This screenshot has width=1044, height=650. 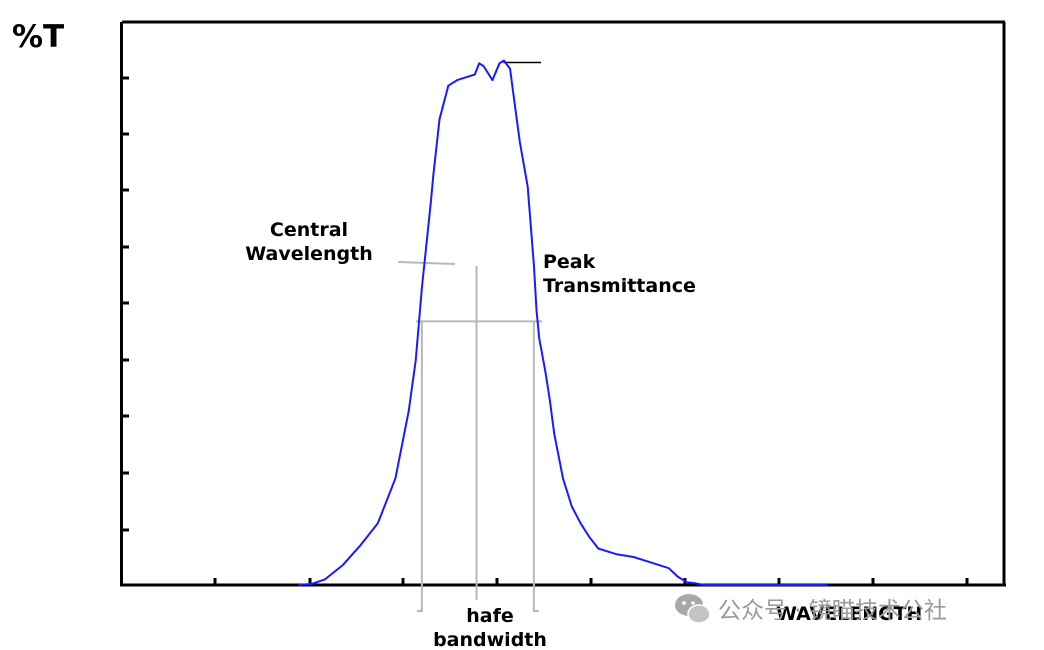 I want to click on half-bandwidth-label: hafe bandwidth, so click(x=490, y=627).